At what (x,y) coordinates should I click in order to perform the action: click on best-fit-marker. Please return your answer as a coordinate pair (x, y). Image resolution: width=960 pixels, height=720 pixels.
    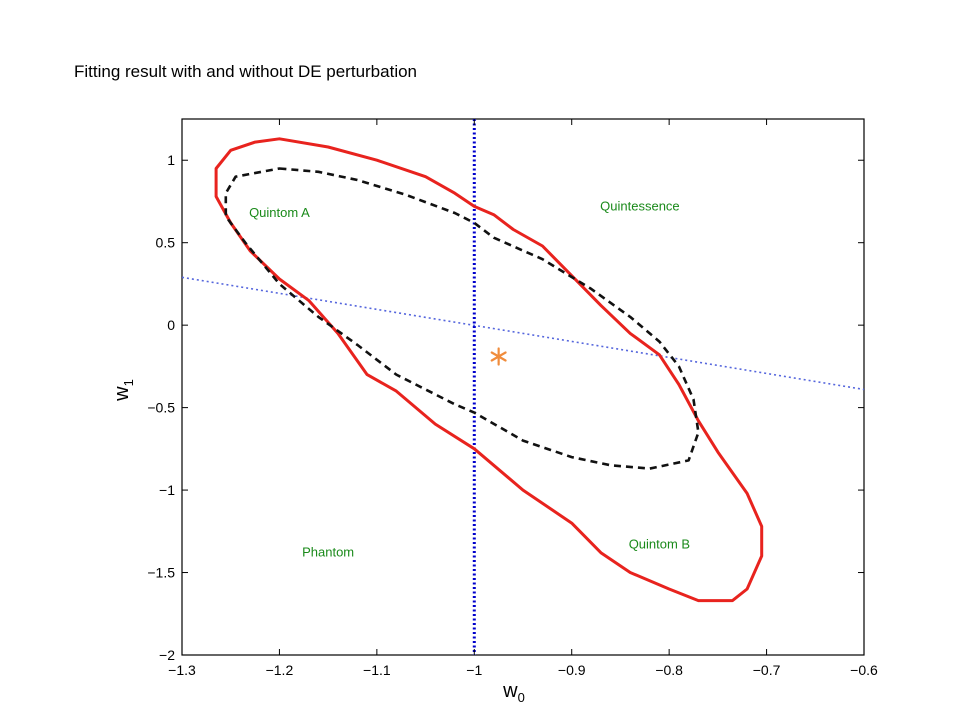
    Looking at the image, I should click on (498, 356).